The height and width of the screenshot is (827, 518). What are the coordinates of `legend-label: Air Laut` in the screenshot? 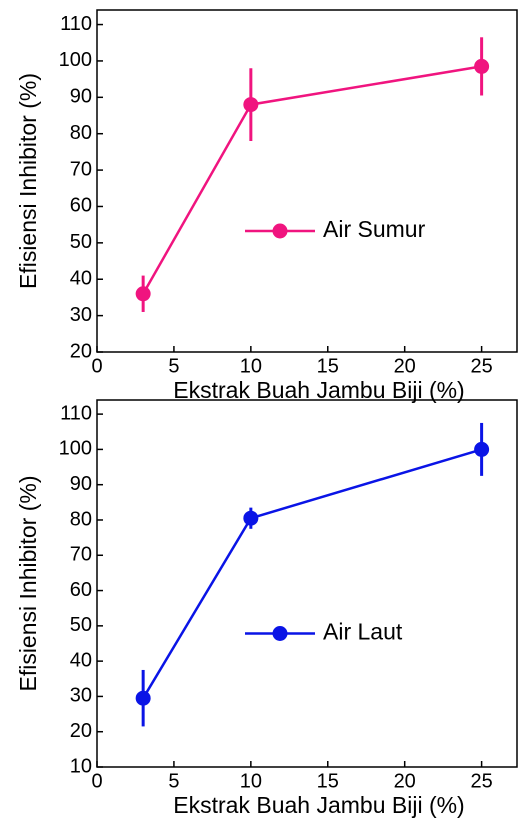 It's located at (363, 632).